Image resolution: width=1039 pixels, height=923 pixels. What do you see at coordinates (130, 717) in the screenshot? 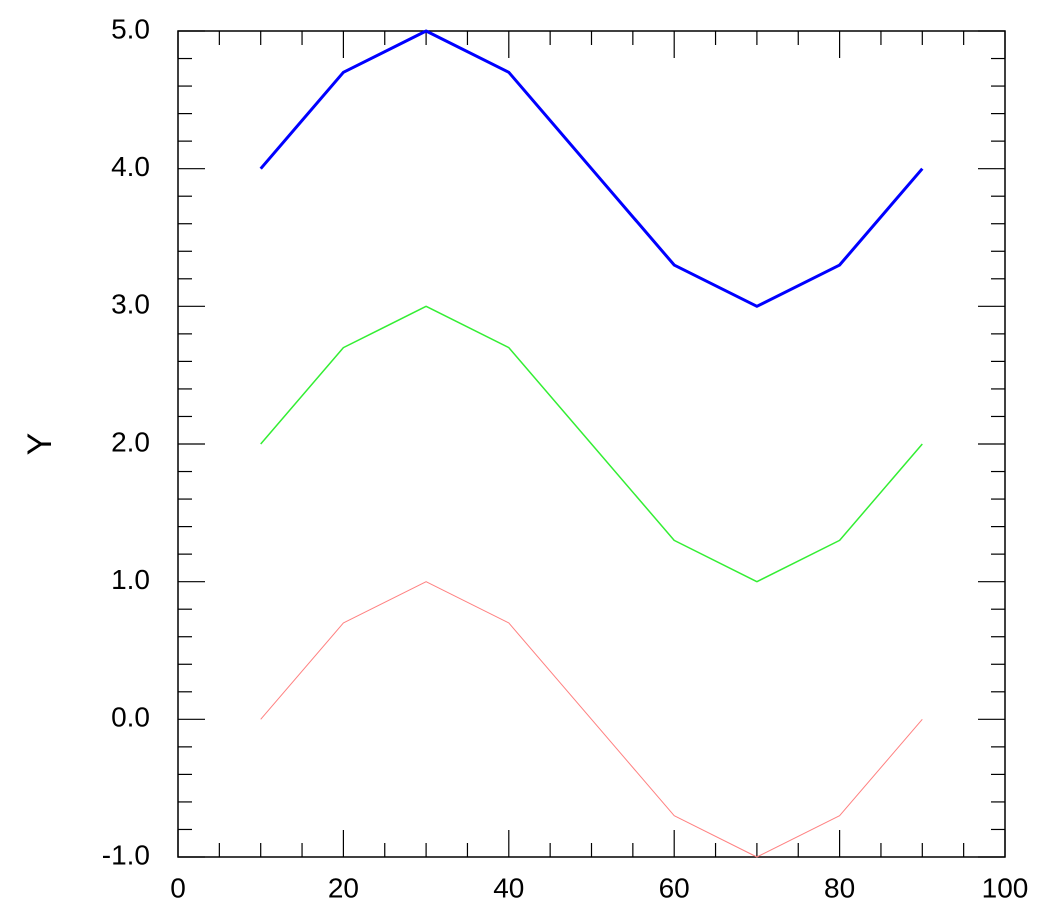
I see `y-tick-label: 0.0` at bounding box center [130, 717].